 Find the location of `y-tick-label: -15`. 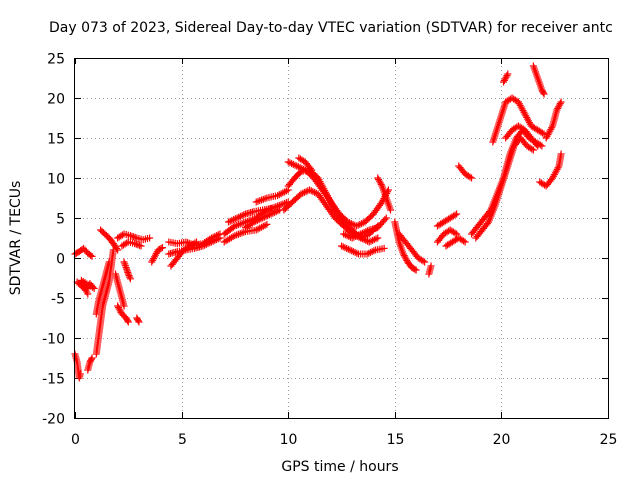

y-tick-label: -15 is located at coordinates (53, 380).